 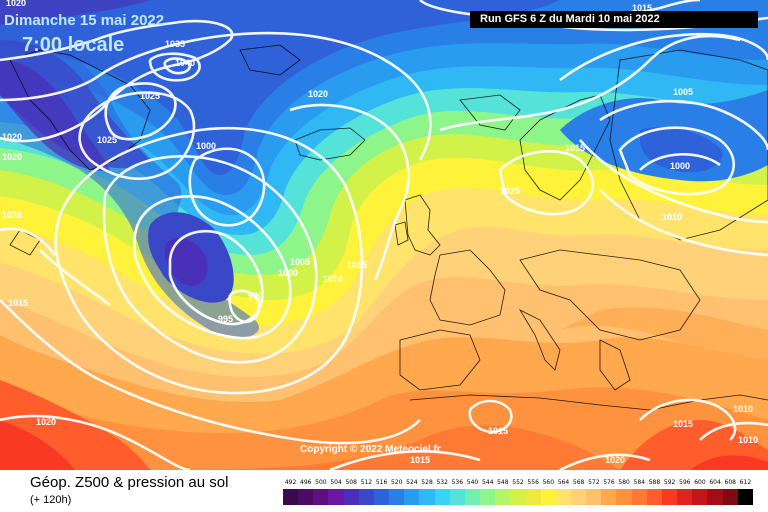 What do you see at coordinates (51, 500) in the screenshot?
I see `forecast-horizon: (+ 120h)` at bounding box center [51, 500].